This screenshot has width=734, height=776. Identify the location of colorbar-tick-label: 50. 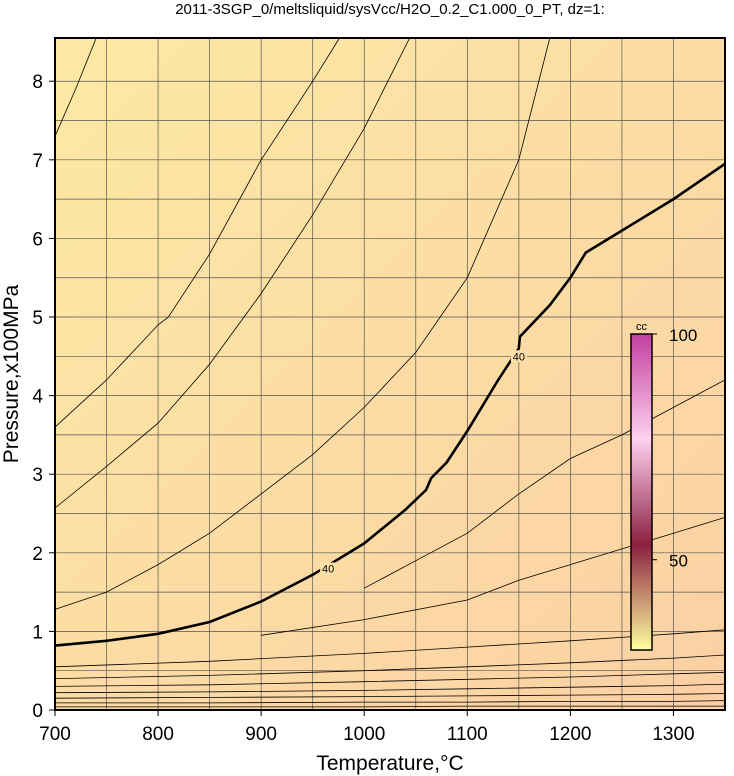
(678, 561).